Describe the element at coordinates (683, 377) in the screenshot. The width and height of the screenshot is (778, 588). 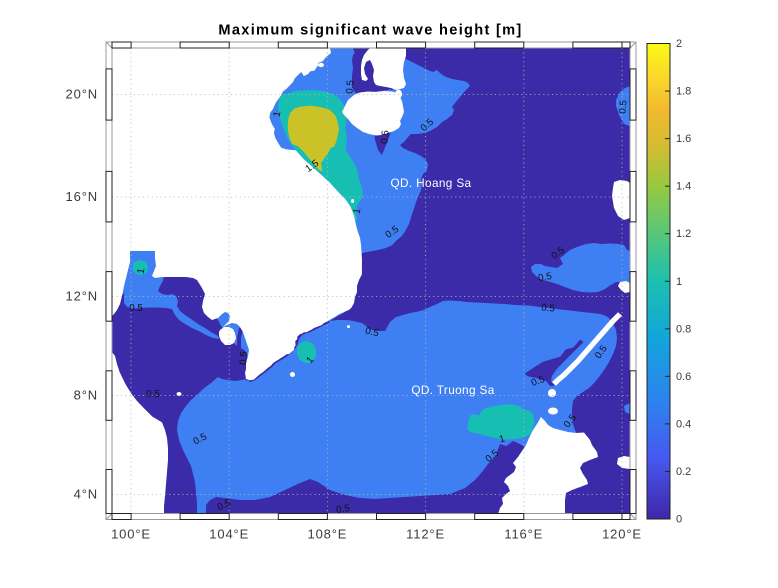
I see `svg-text: 0.6` at that location.